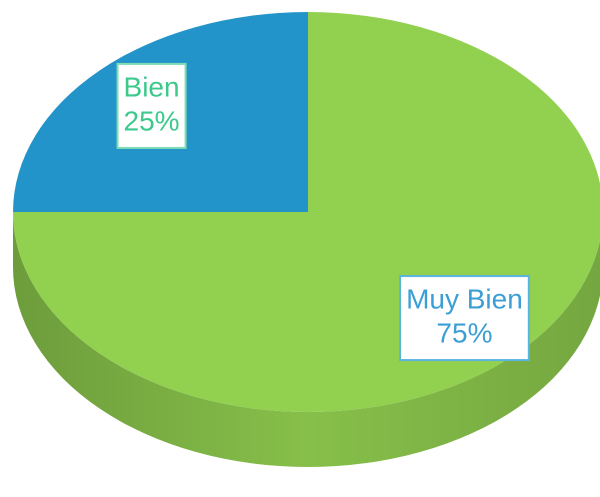 Image resolution: width=600 pixels, height=497 pixels. What do you see at coordinates (464, 332) in the screenshot?
I see `label-value: 75%` at bounding box center [464, 332].